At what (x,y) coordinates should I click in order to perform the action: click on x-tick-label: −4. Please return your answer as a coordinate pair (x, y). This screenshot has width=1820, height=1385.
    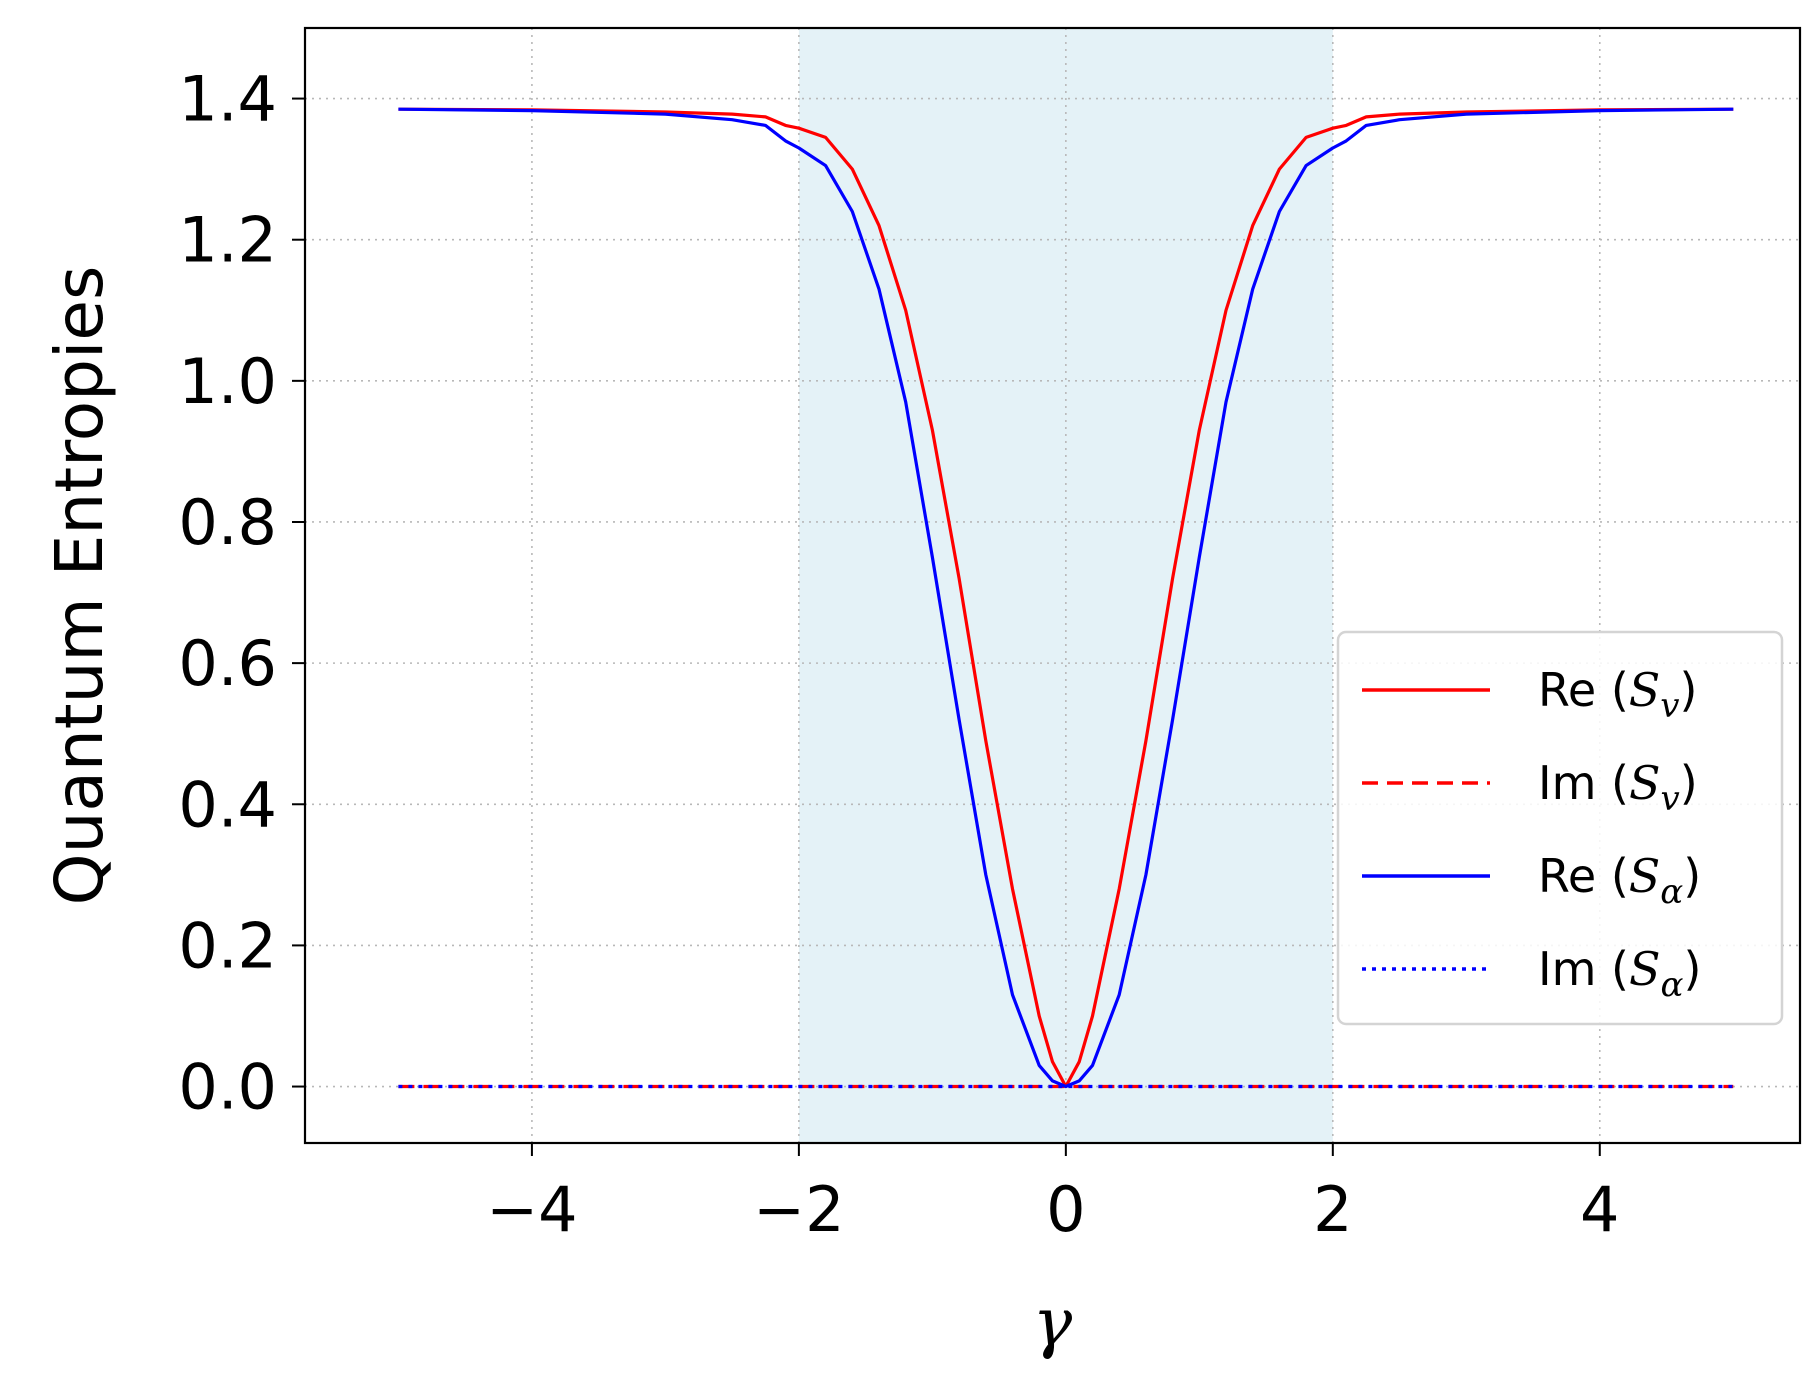
    Looking at the image, I should click on (531, 1209).